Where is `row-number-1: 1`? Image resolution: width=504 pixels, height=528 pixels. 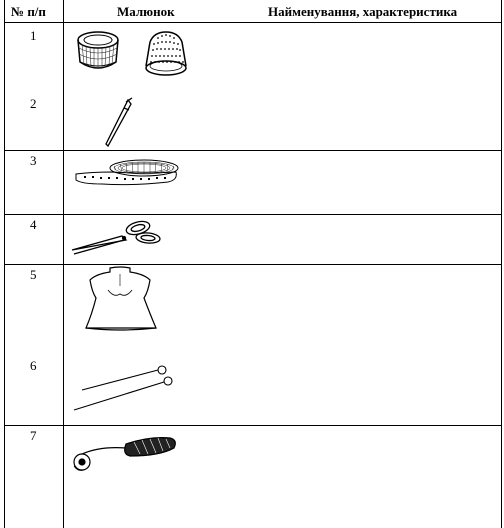
row-number-1: 1 is located at coordinates (33, 35).